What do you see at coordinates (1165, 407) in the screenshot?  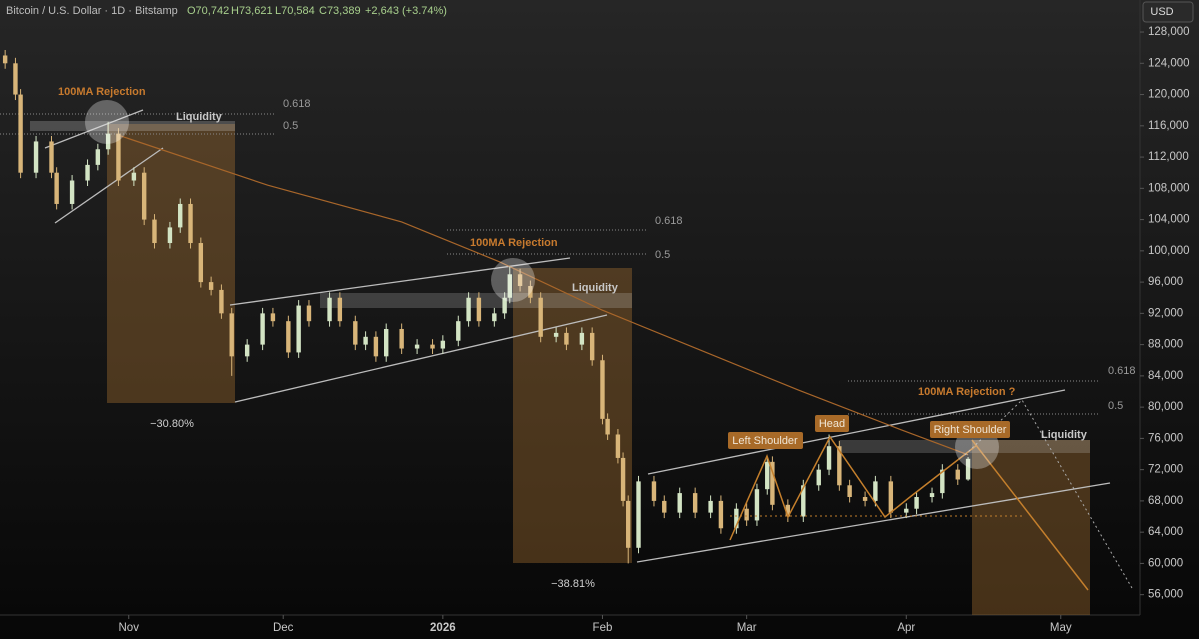 I see `y-tick-label: 80,000` at bounding box center [1165, 407].